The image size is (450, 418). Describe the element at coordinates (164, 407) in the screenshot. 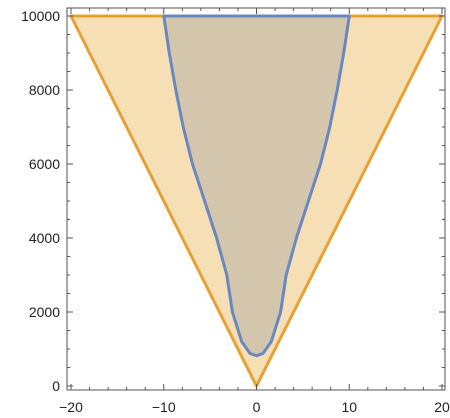

I see `x-tick-label: −10` at that location.